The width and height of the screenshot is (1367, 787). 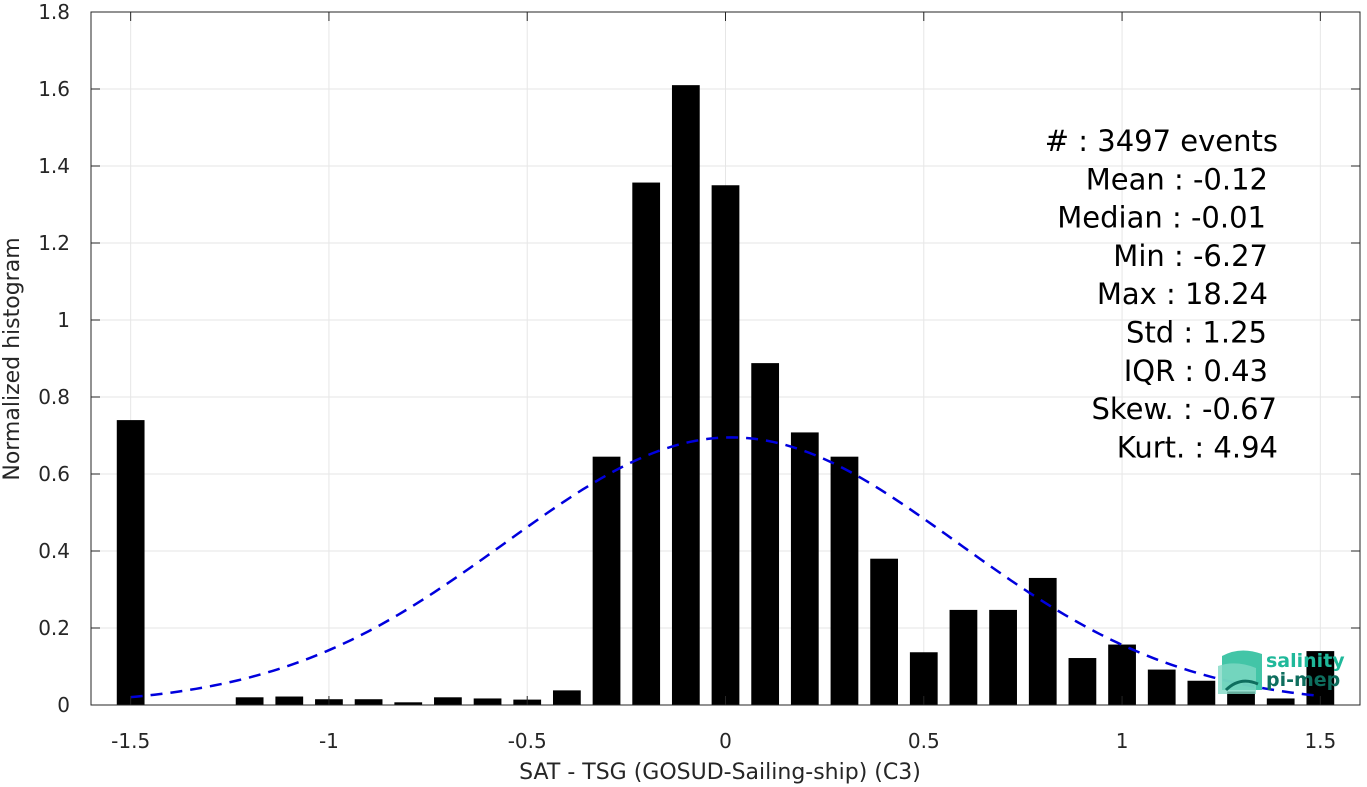 What do you see at coordinates (54, 89) in the screenshot?
I see `y-tick-label: 1.6` at bounding box center [54, 89].